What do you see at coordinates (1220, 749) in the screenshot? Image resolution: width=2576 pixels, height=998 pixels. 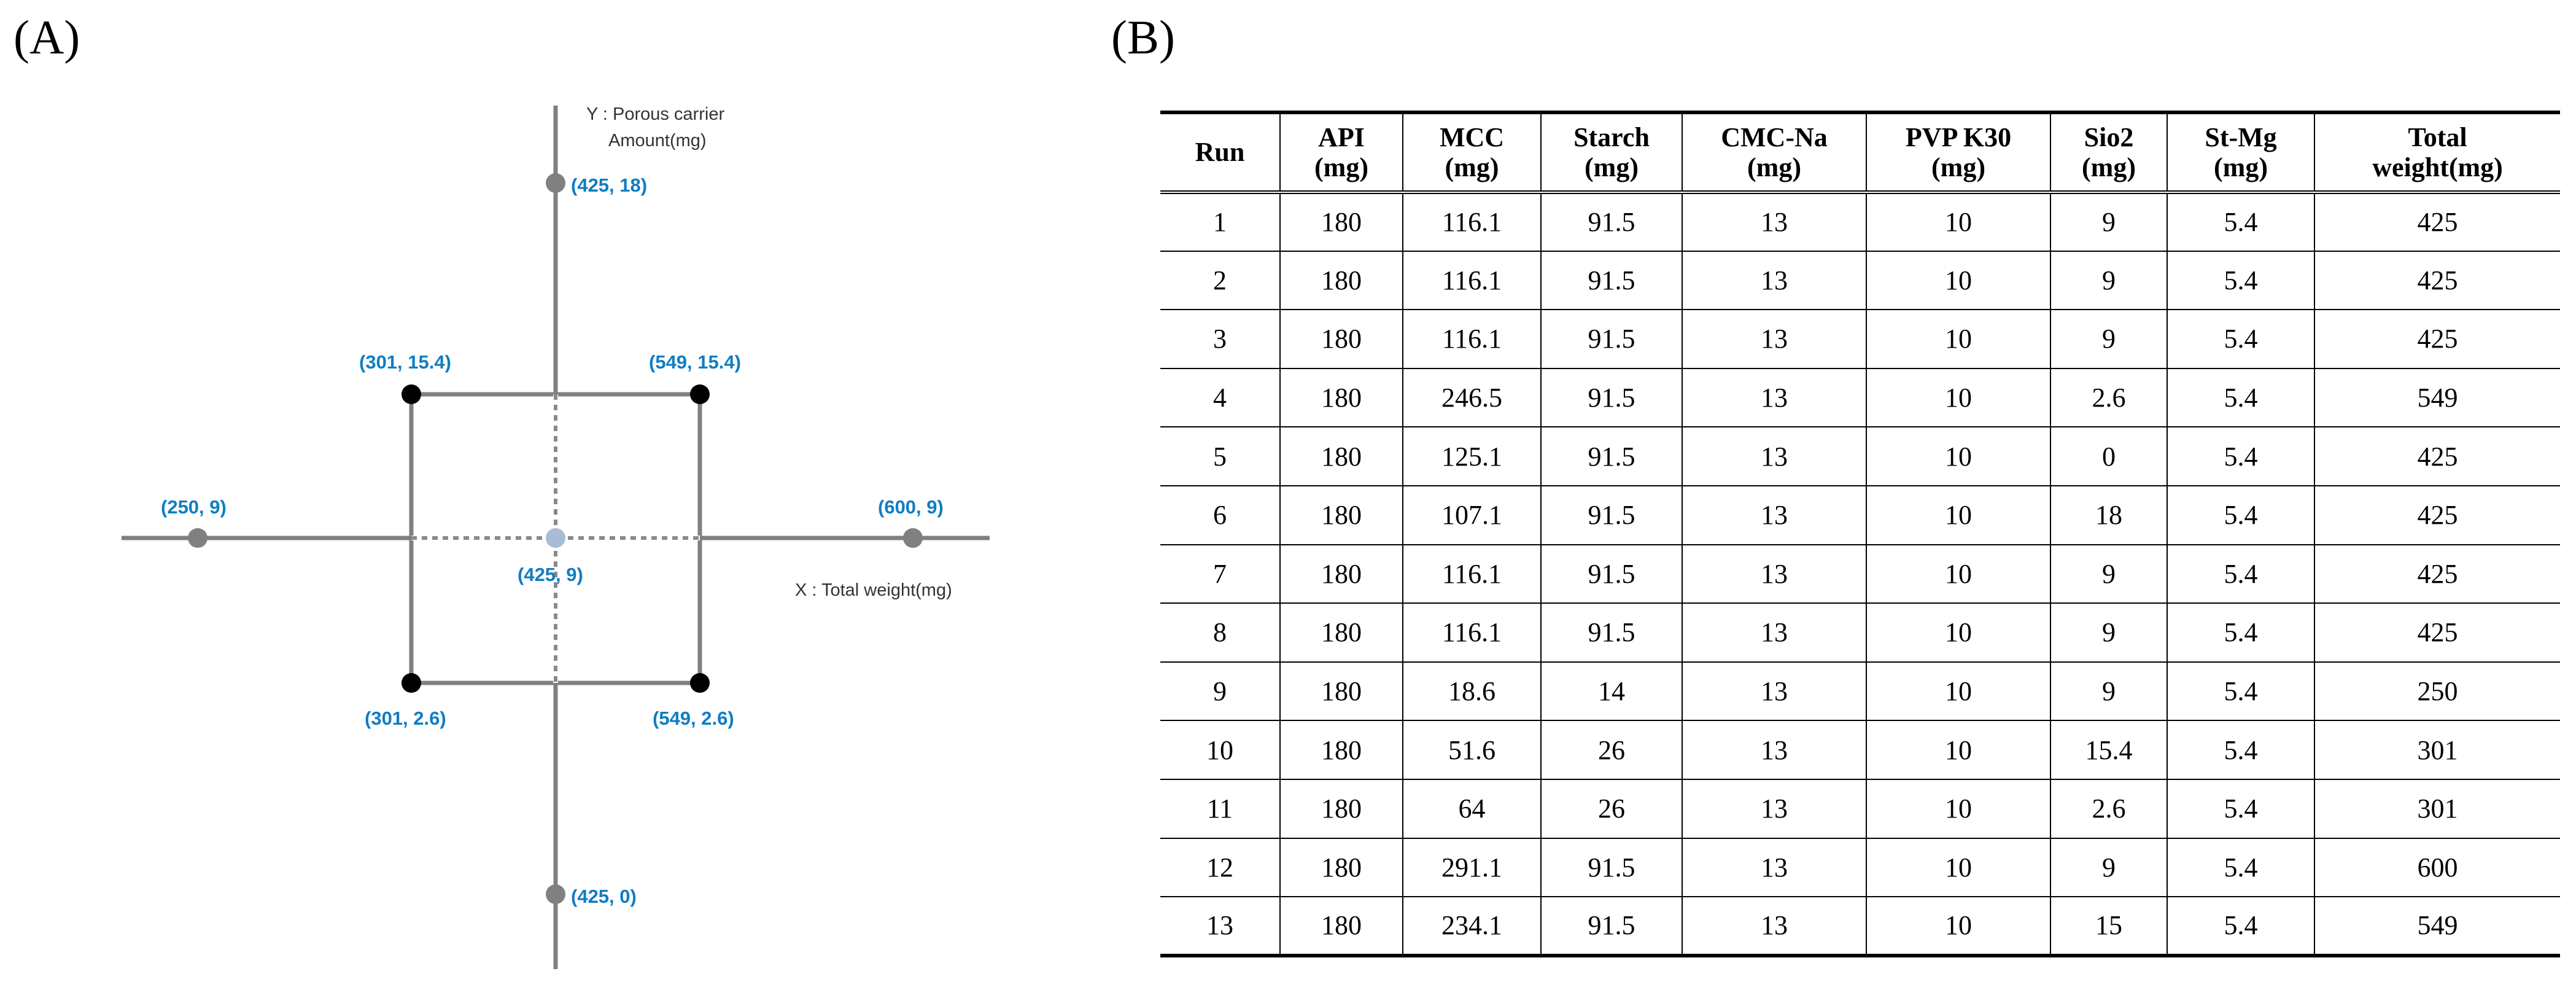 I see `cell-run: 10` at bounding box center [1220, 749].